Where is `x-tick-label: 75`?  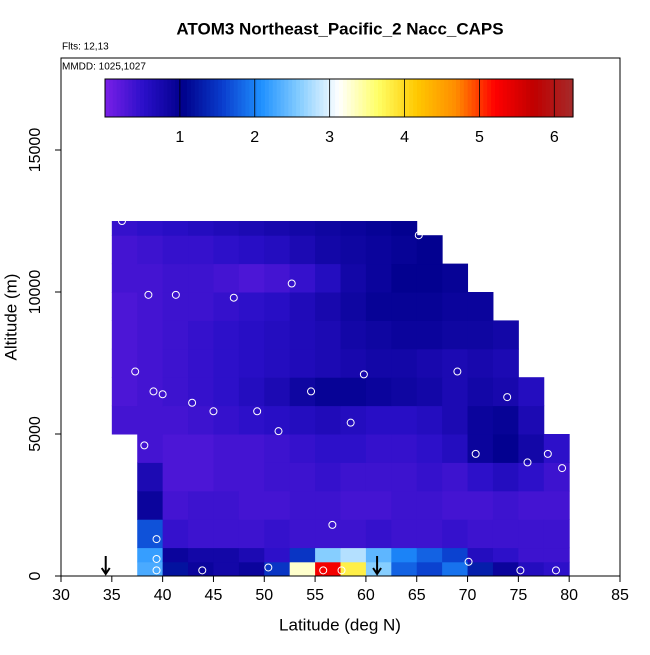
x-tick-label: 75 is located at coordinates (518, 595).